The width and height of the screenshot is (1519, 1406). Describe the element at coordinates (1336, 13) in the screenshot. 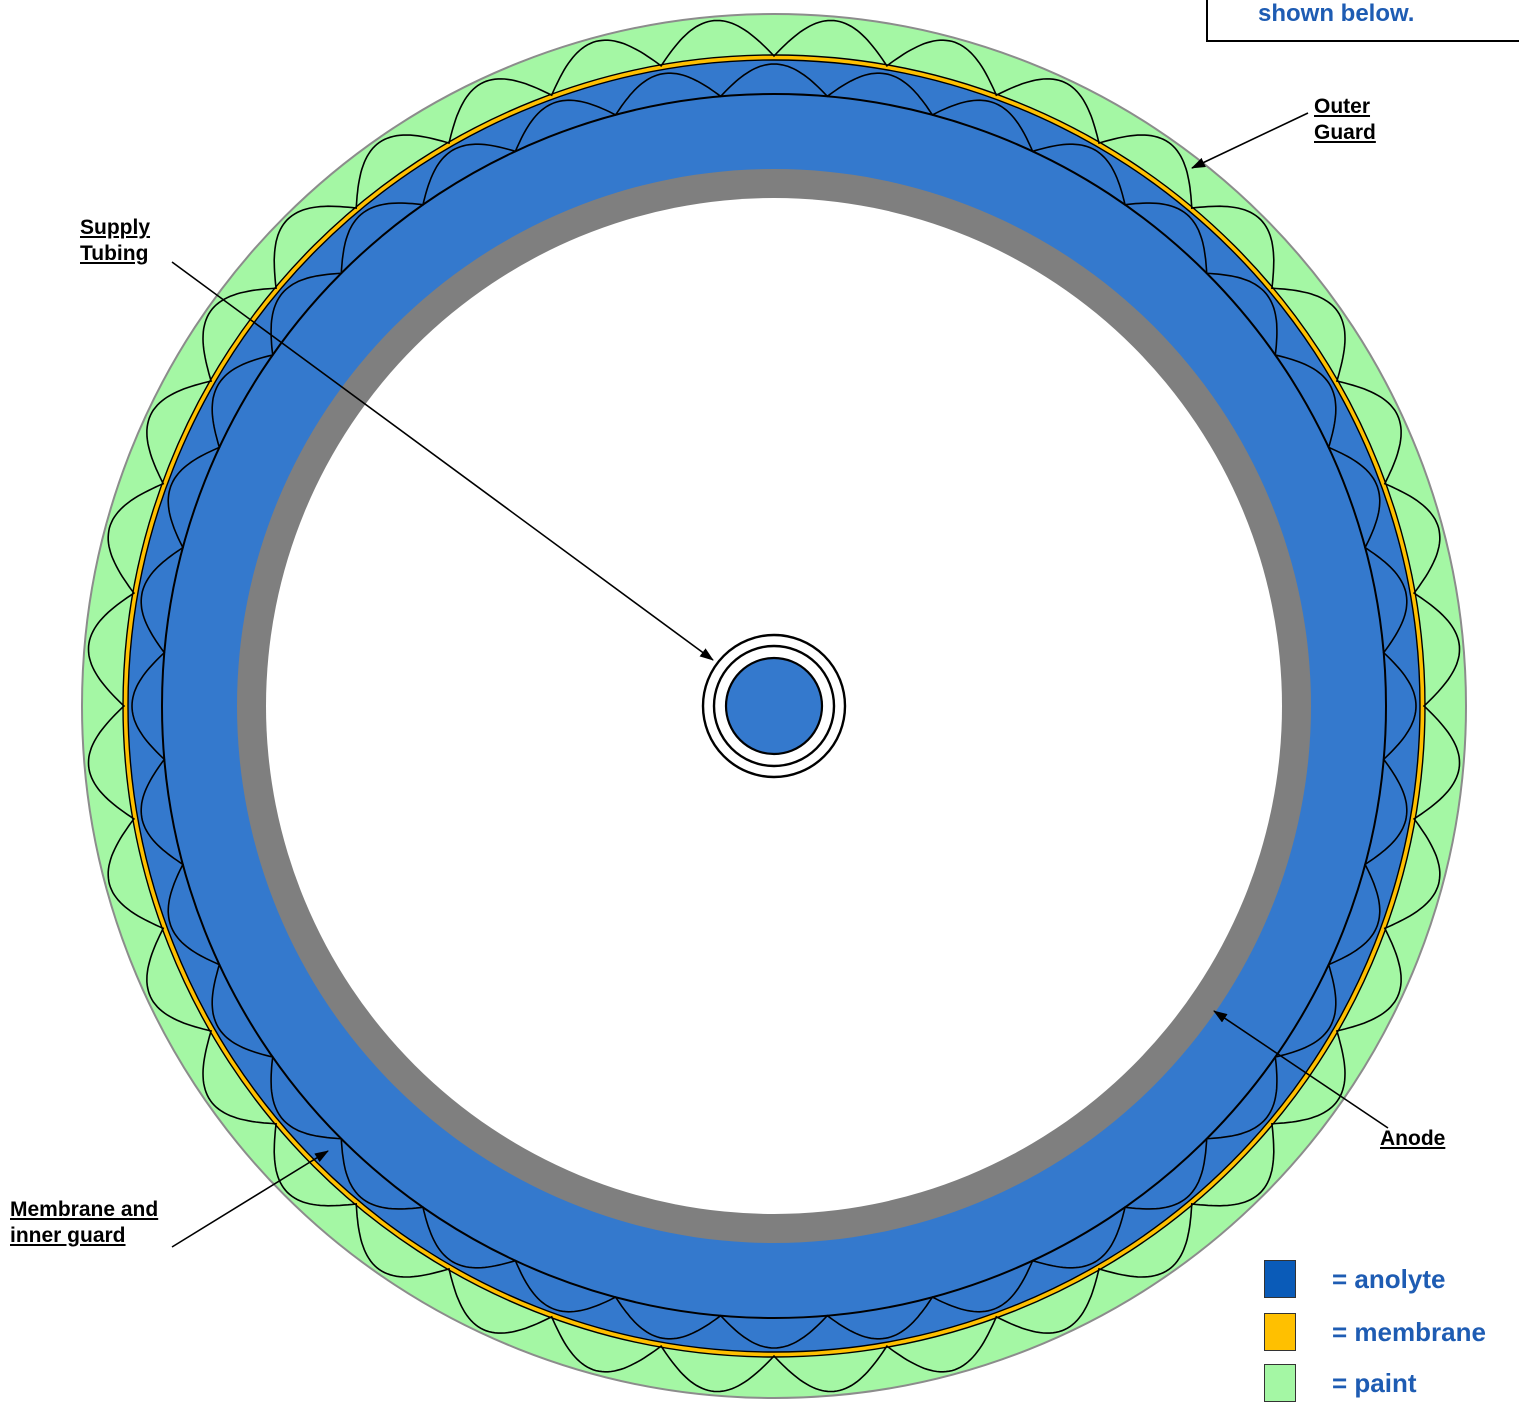

I see `note-text: shown below.` at that location.